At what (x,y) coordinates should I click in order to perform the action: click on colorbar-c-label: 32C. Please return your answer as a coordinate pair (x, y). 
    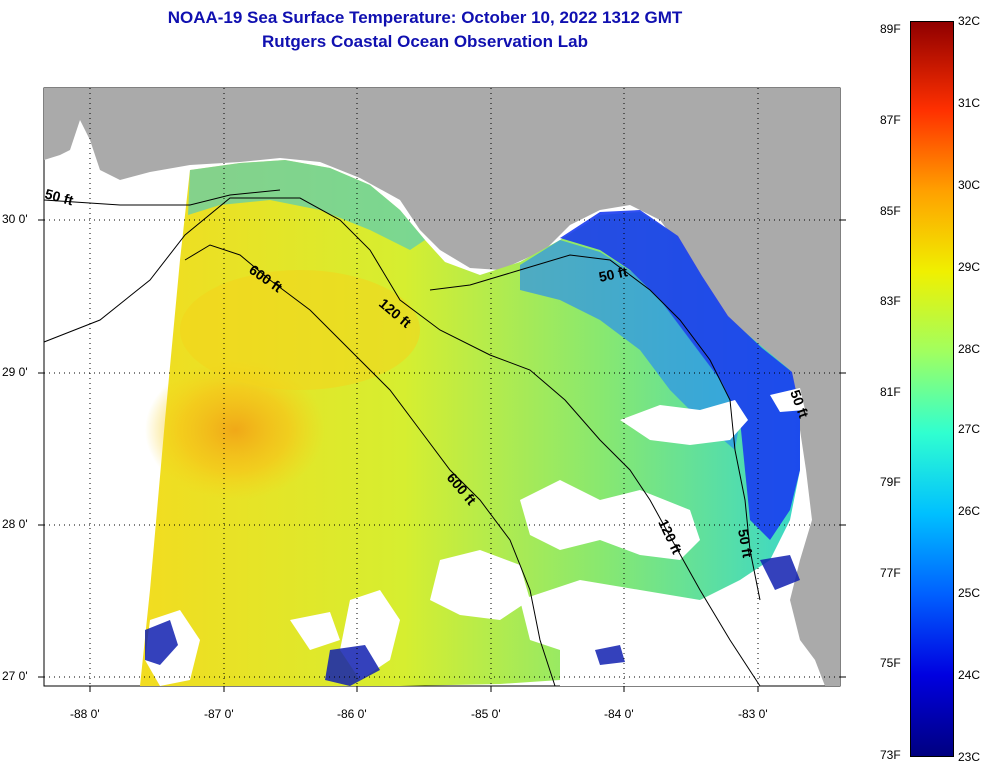
    Looking at the image, I should click on (969, 21).